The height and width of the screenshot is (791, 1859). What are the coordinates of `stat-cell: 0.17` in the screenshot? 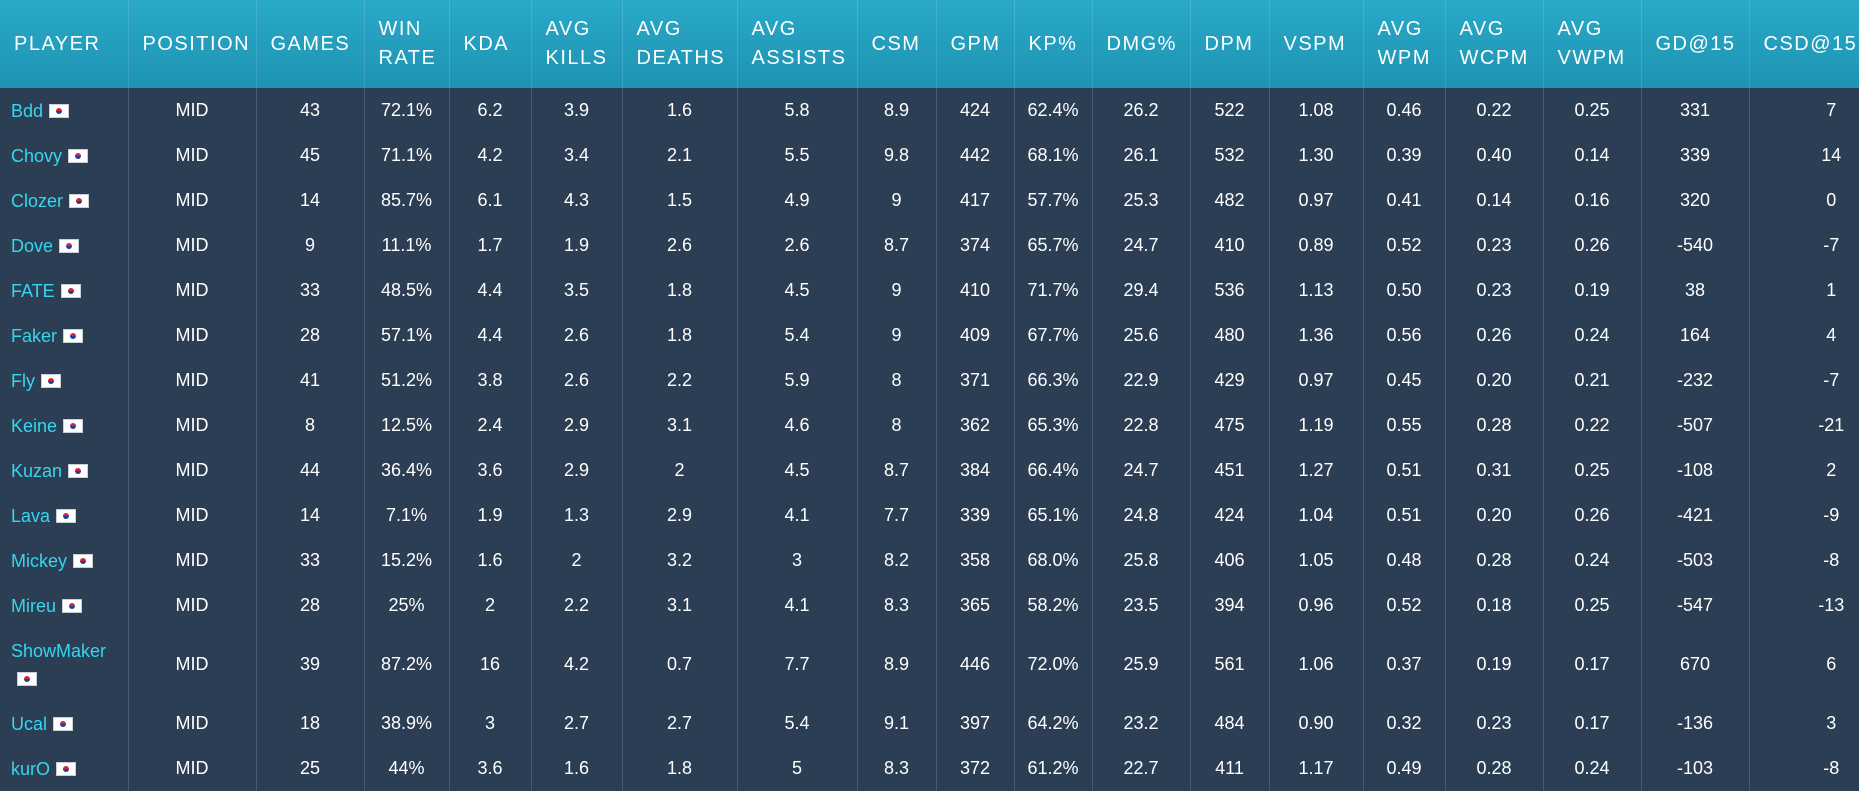 It's located at (1592, 723).